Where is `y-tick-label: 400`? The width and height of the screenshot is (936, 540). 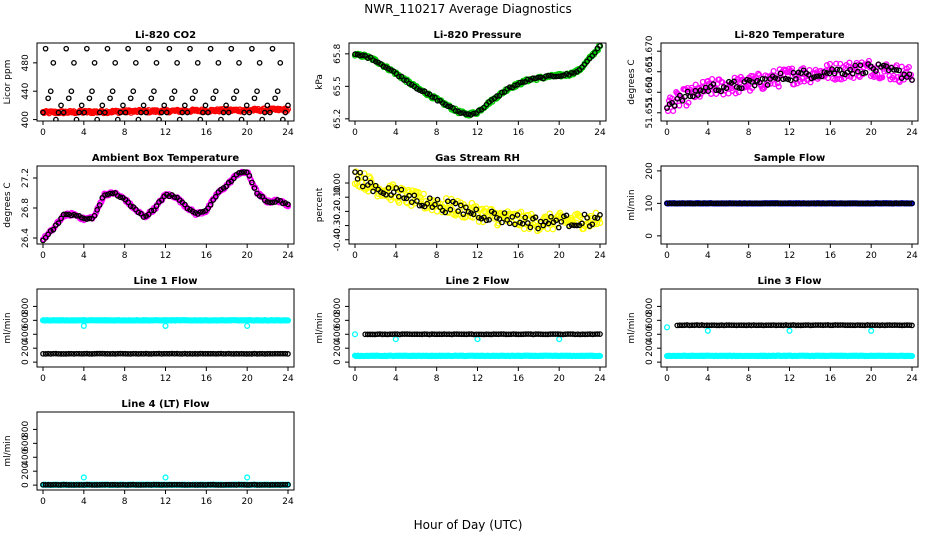 y-tick-label: 400 is located at coordinates (26, 456).